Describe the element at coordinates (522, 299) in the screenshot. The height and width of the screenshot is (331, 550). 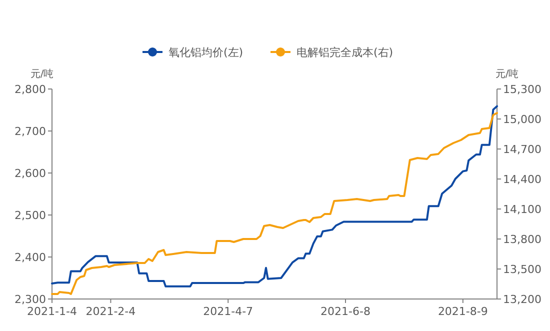
I see `y2-tick-label: 13,200` at that location.